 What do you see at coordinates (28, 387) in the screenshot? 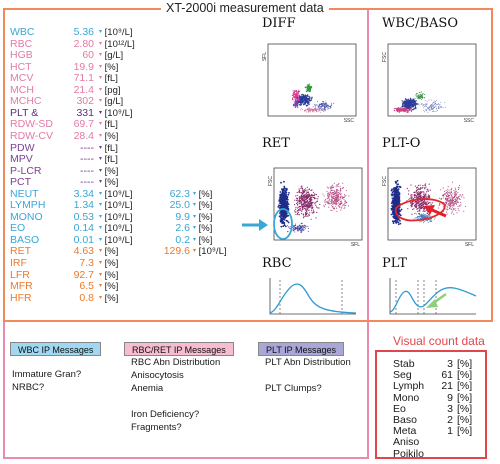
I see `ip-message-item: NRBC?` at bounding box center [28, 387].